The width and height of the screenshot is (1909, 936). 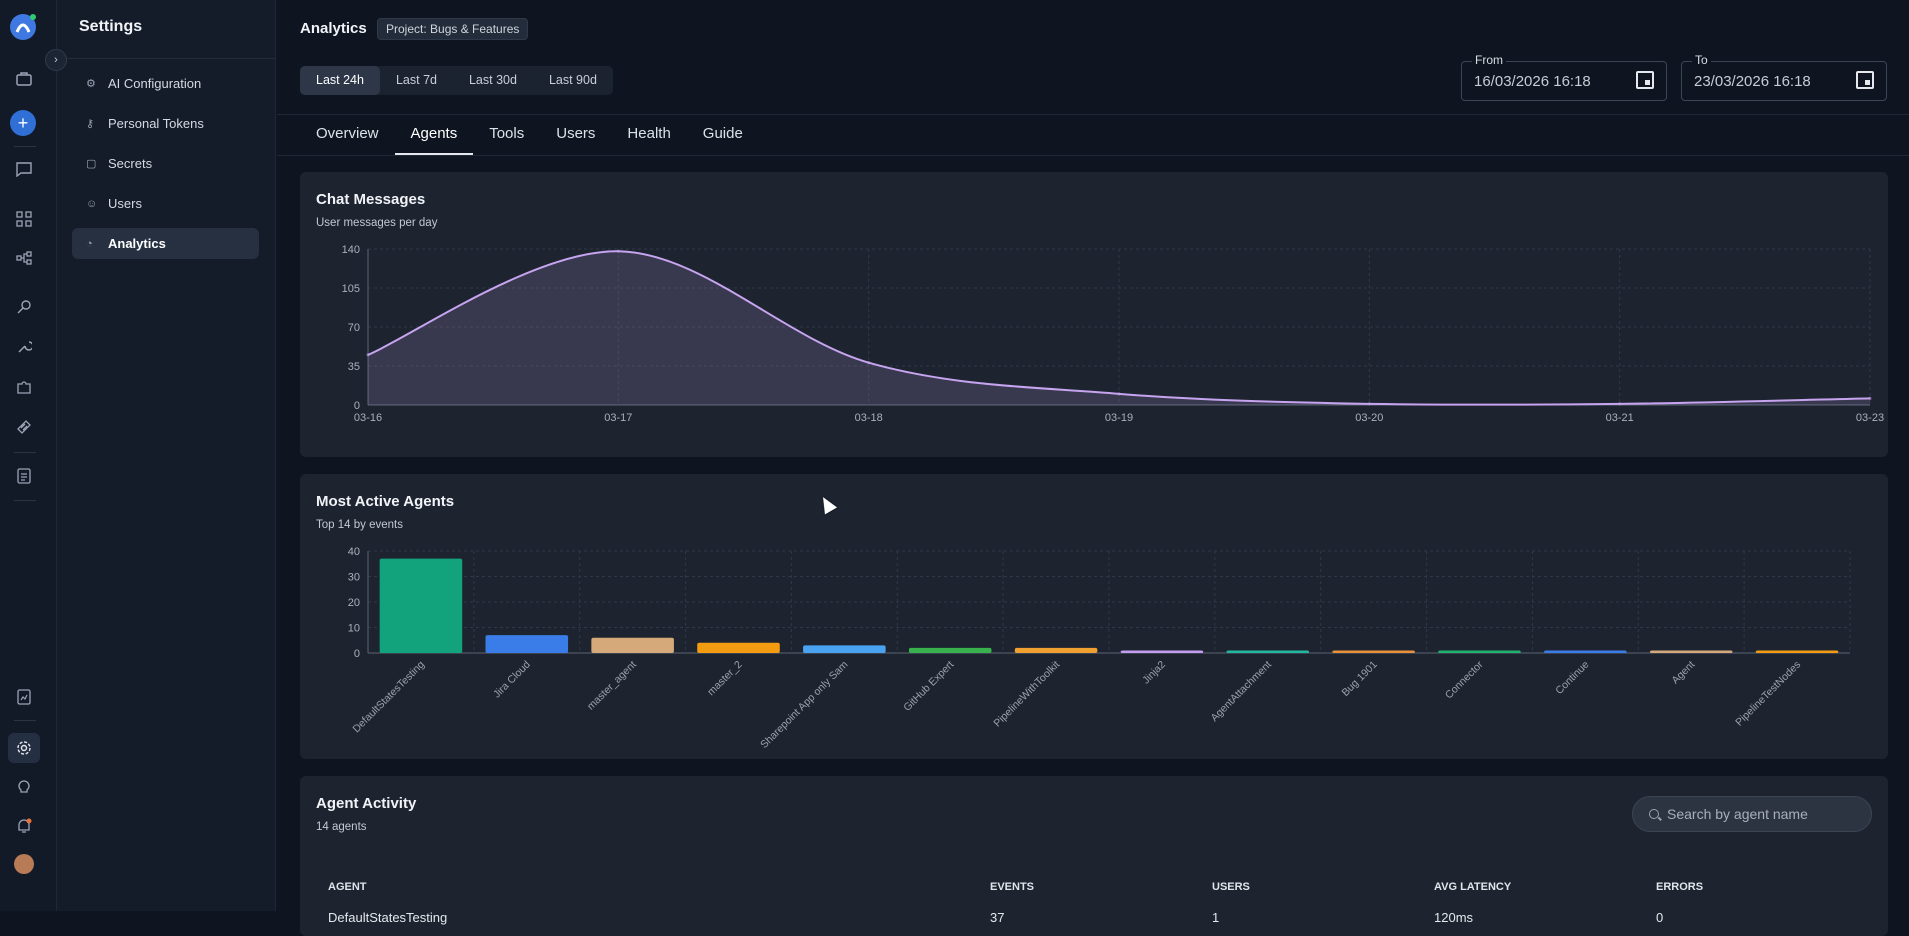 I want to click on y-tick-label: 105, so click(x=351, y=289).